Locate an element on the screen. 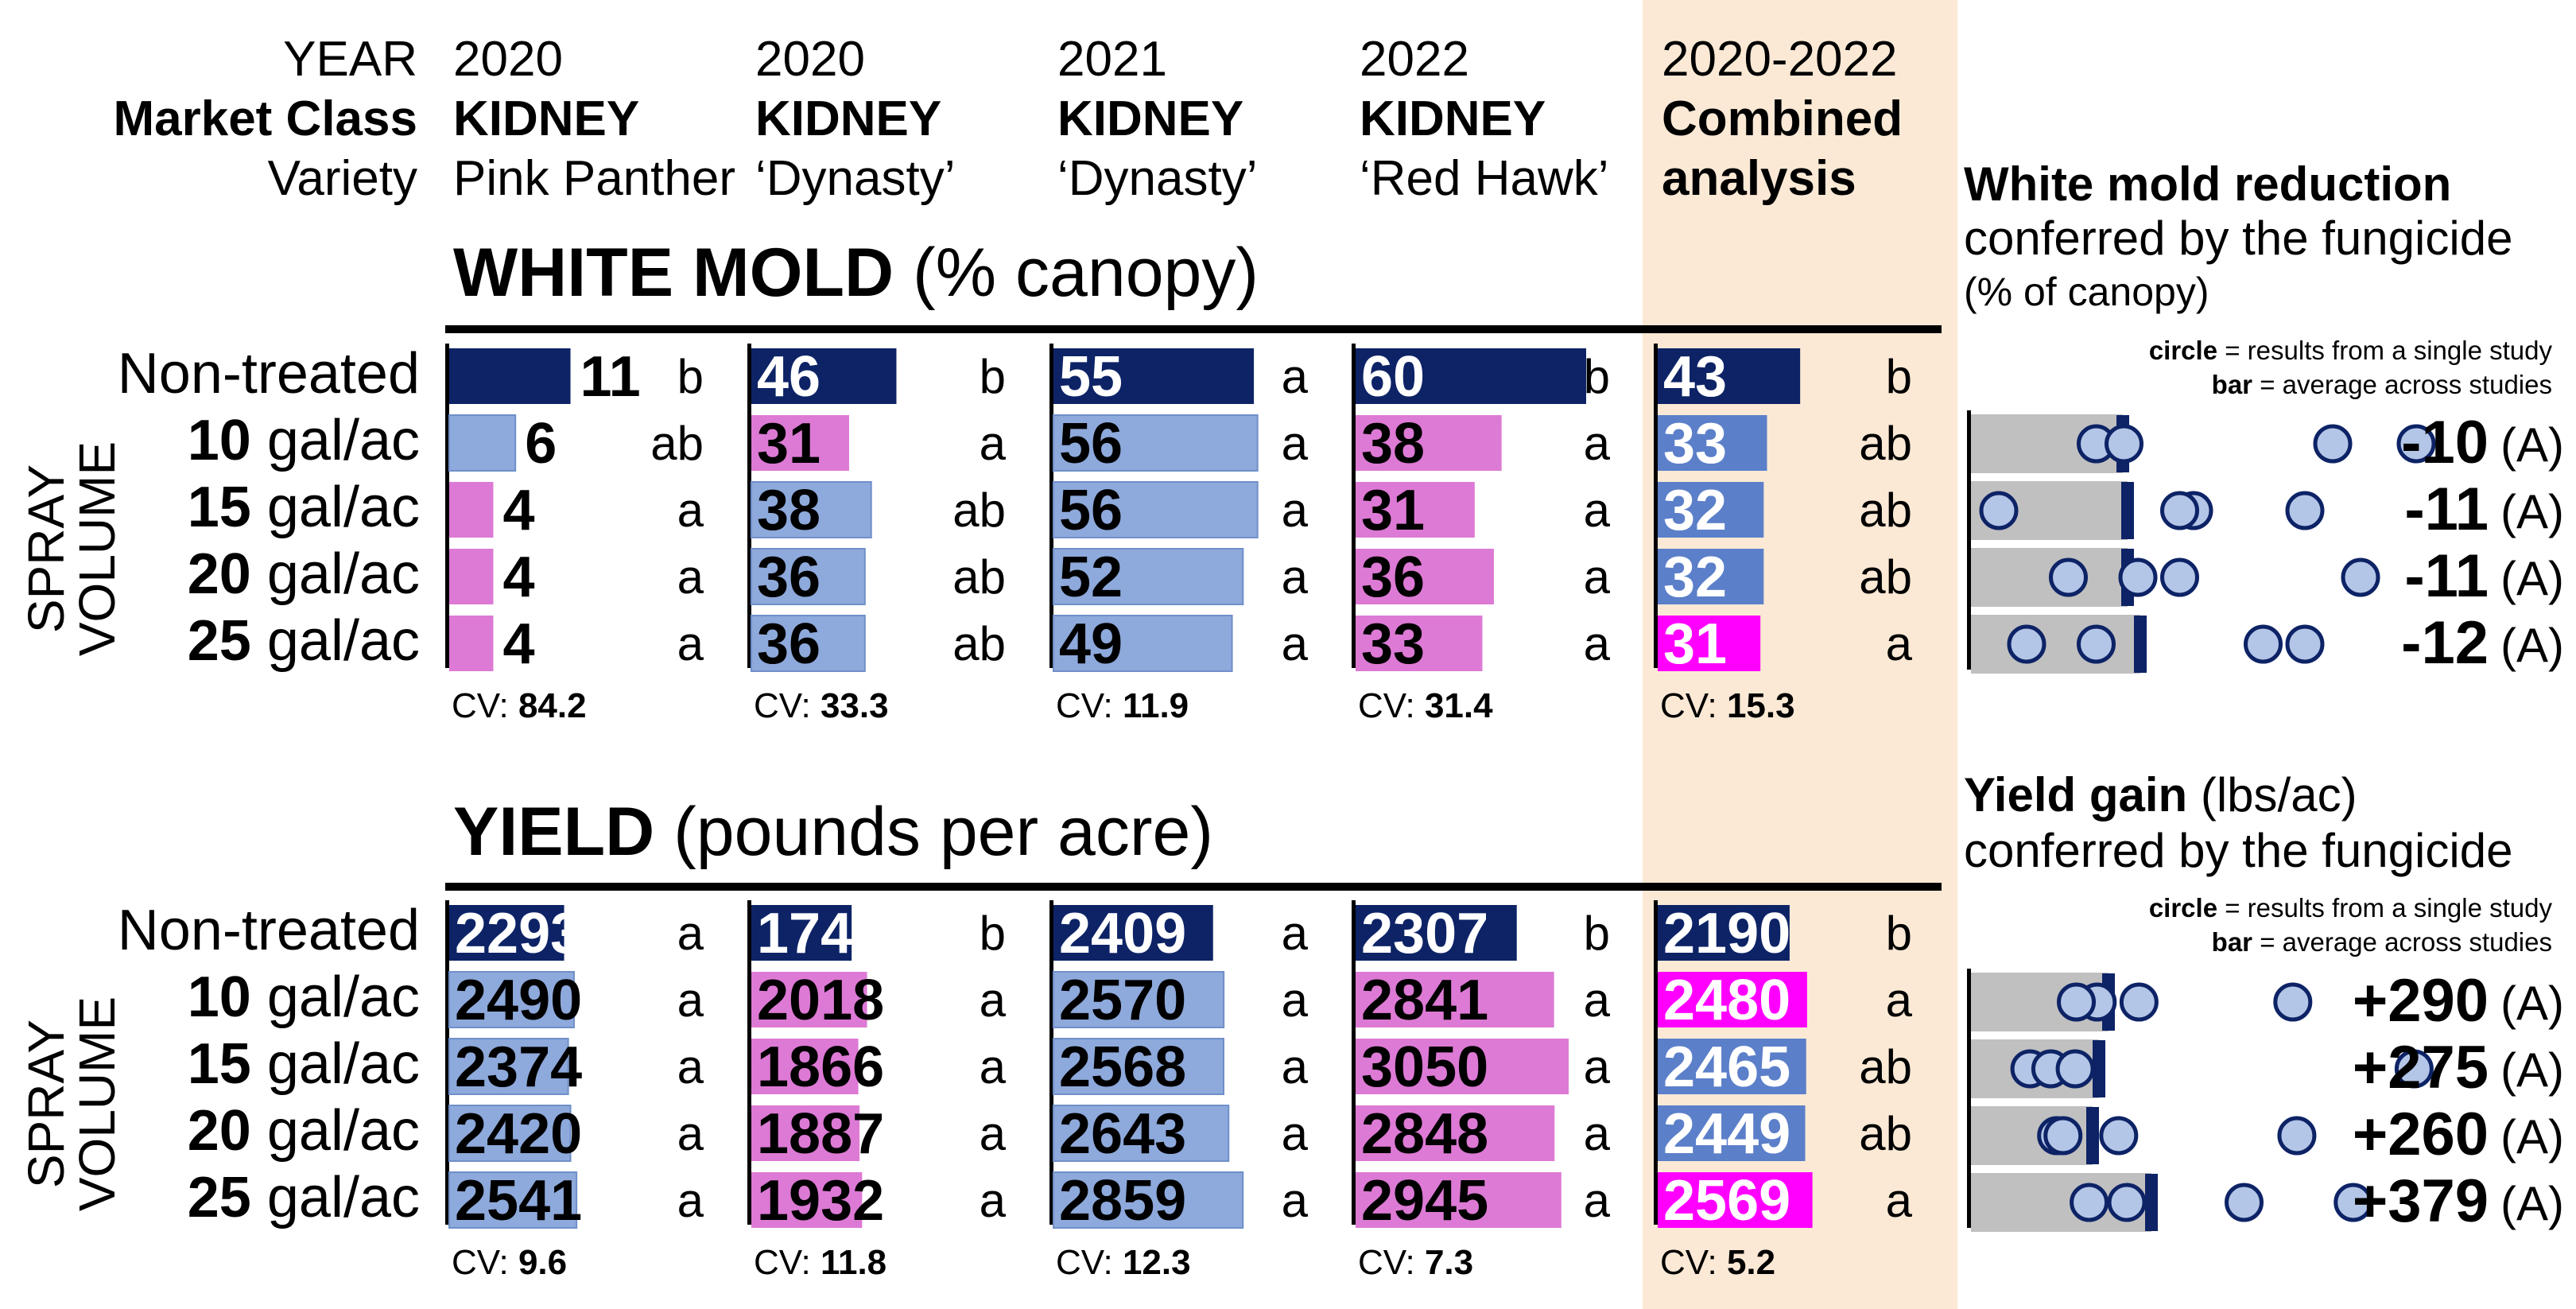 The image size is (2576, 1309). bar-column: 11 b 6 ab 4 a 4 a 4 a CV: 84.2 is located at coordinates (574, 534).